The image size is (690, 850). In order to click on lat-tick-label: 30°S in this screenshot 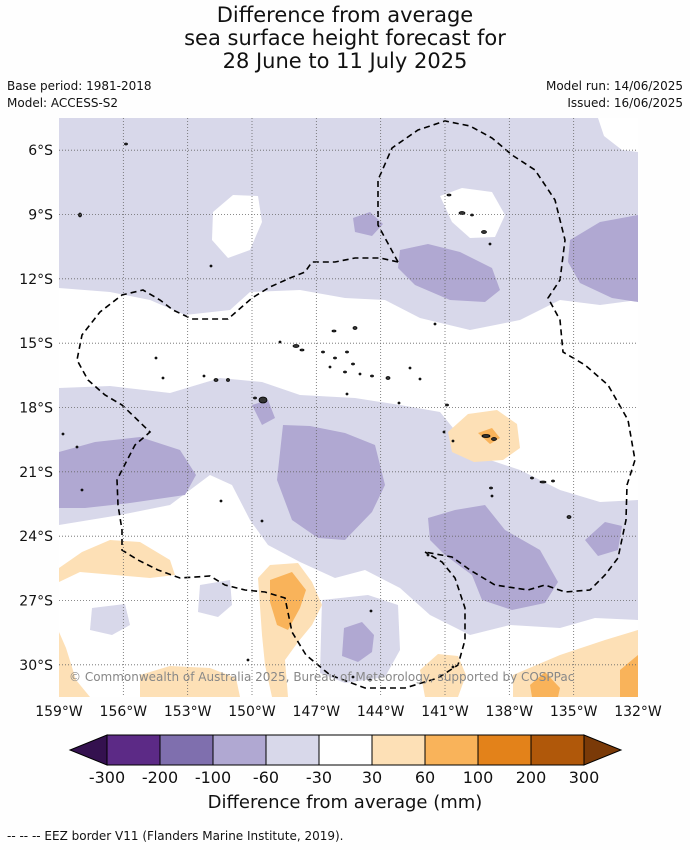, I will do `click(36, 666)`.